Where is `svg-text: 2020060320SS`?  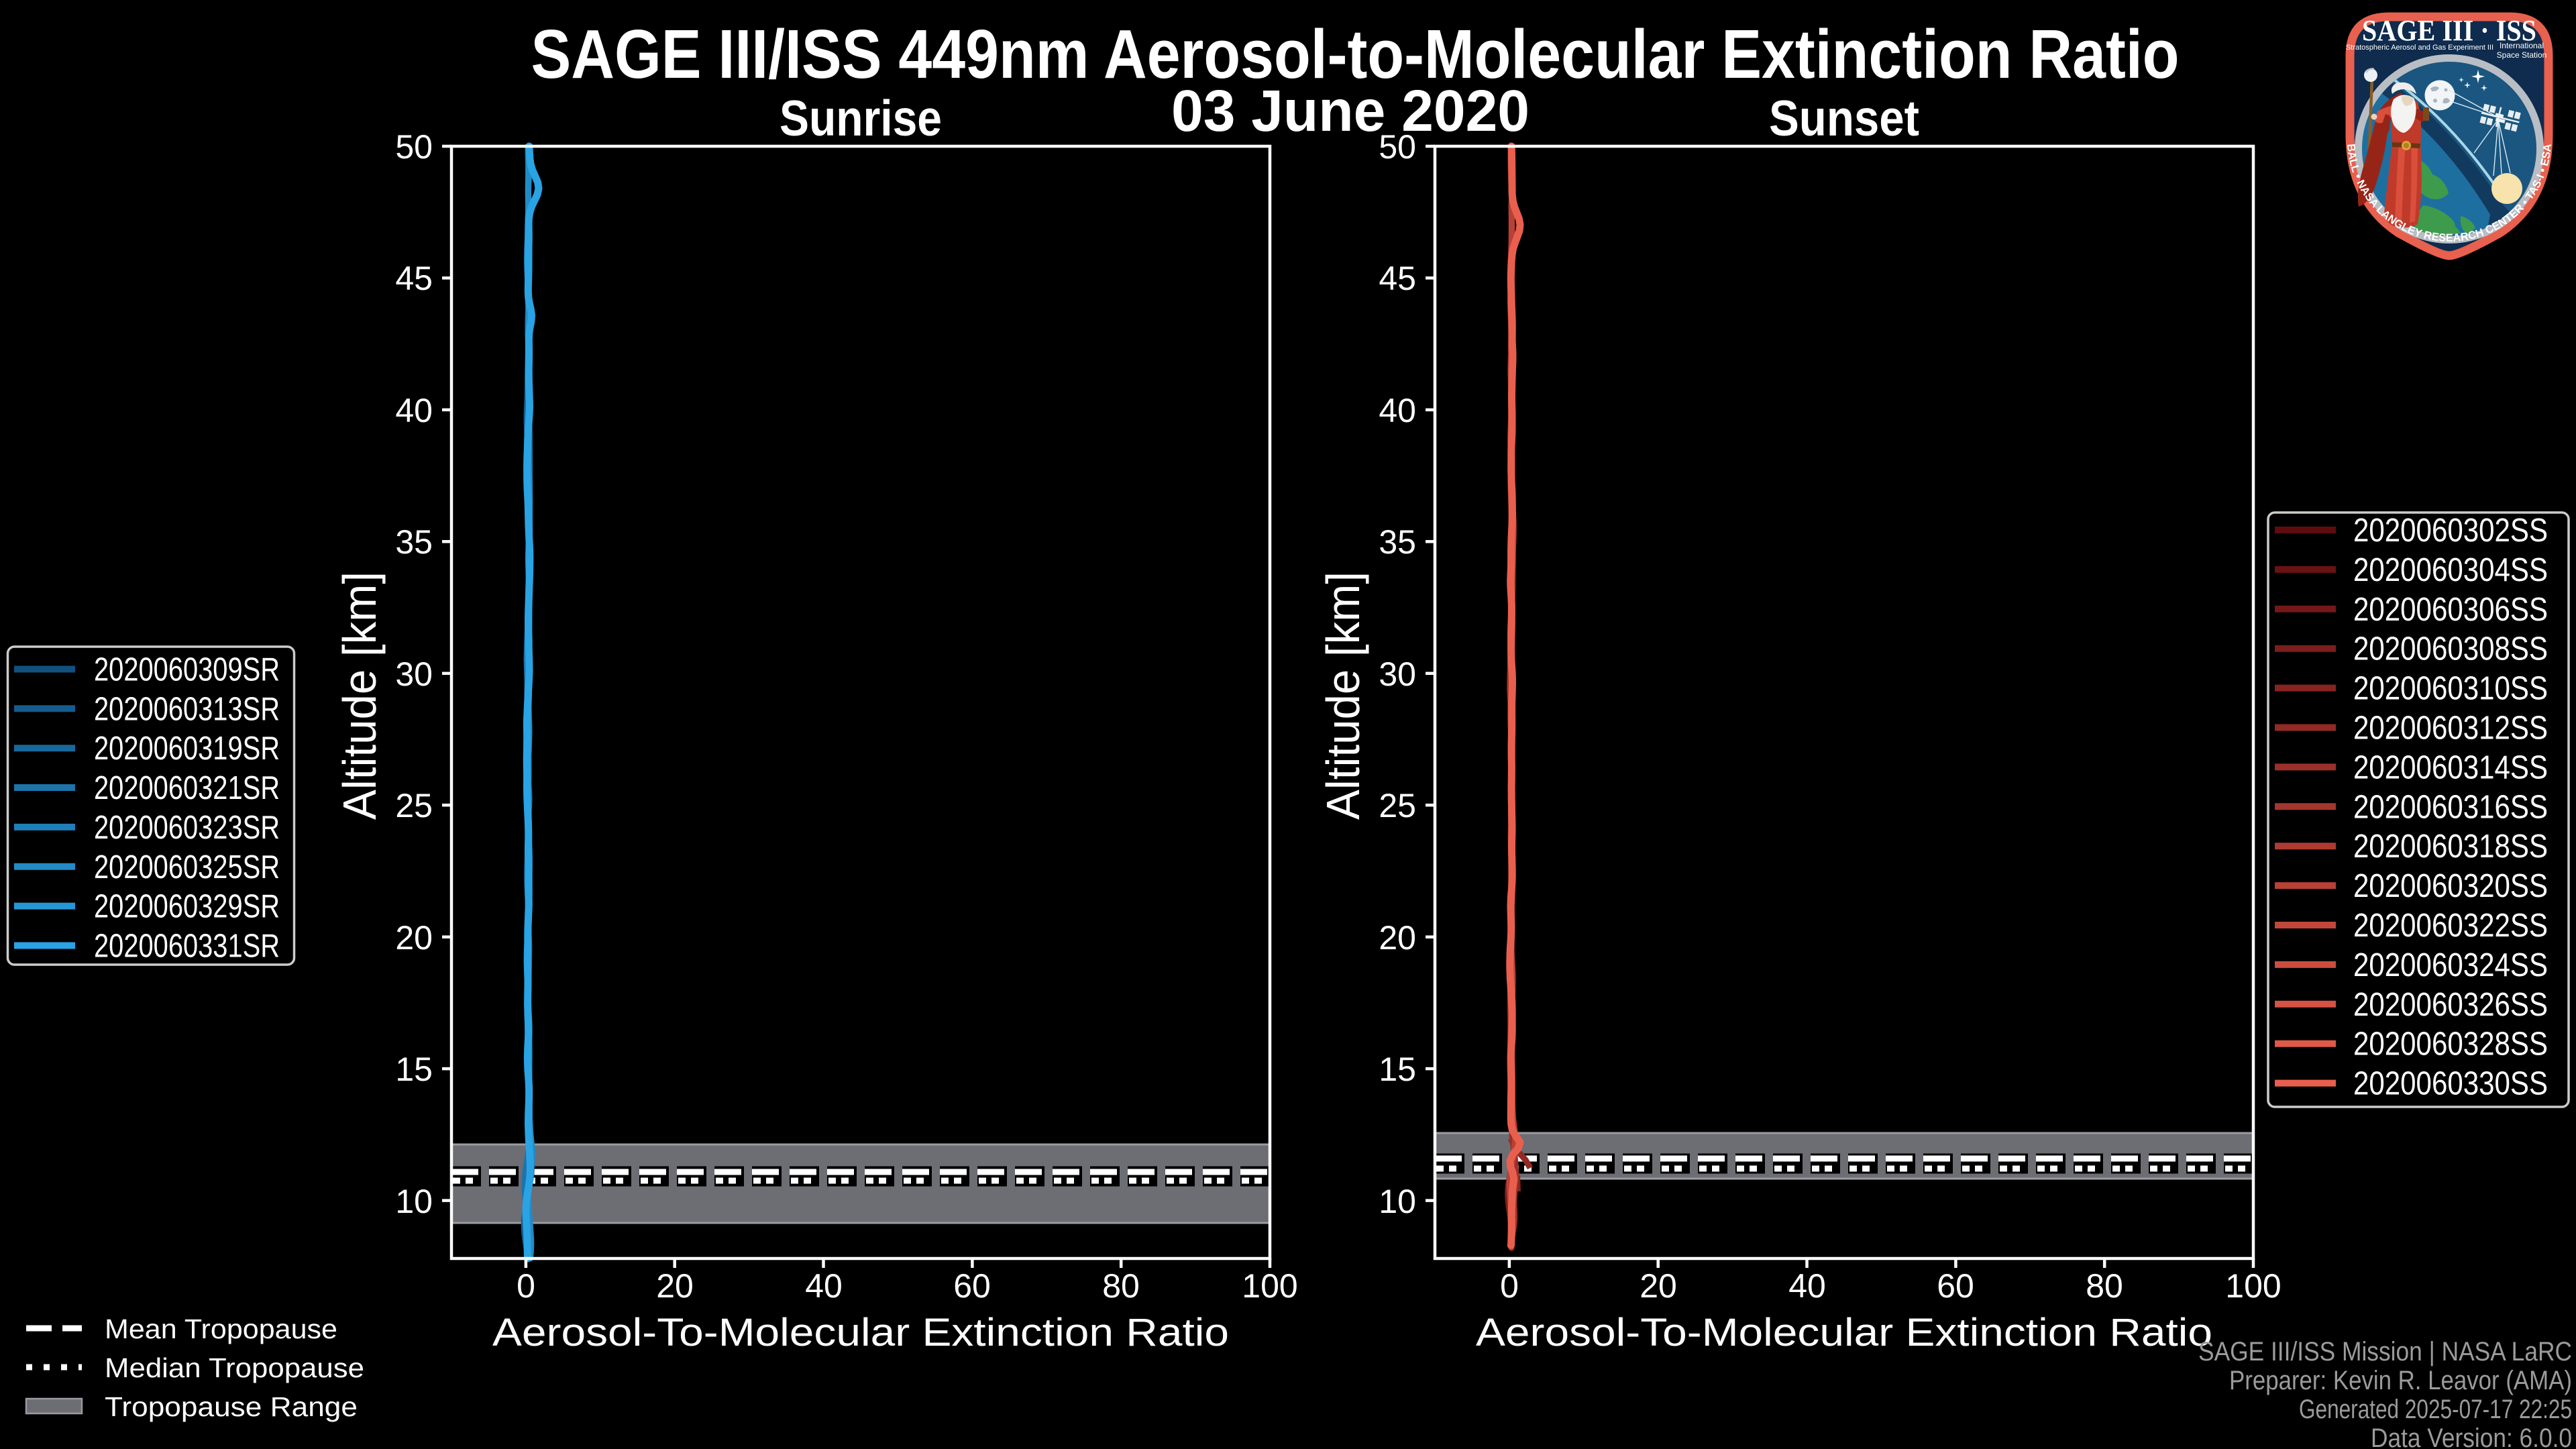 svg-text: 2020060320SS is located at coordinates (2450, 886).